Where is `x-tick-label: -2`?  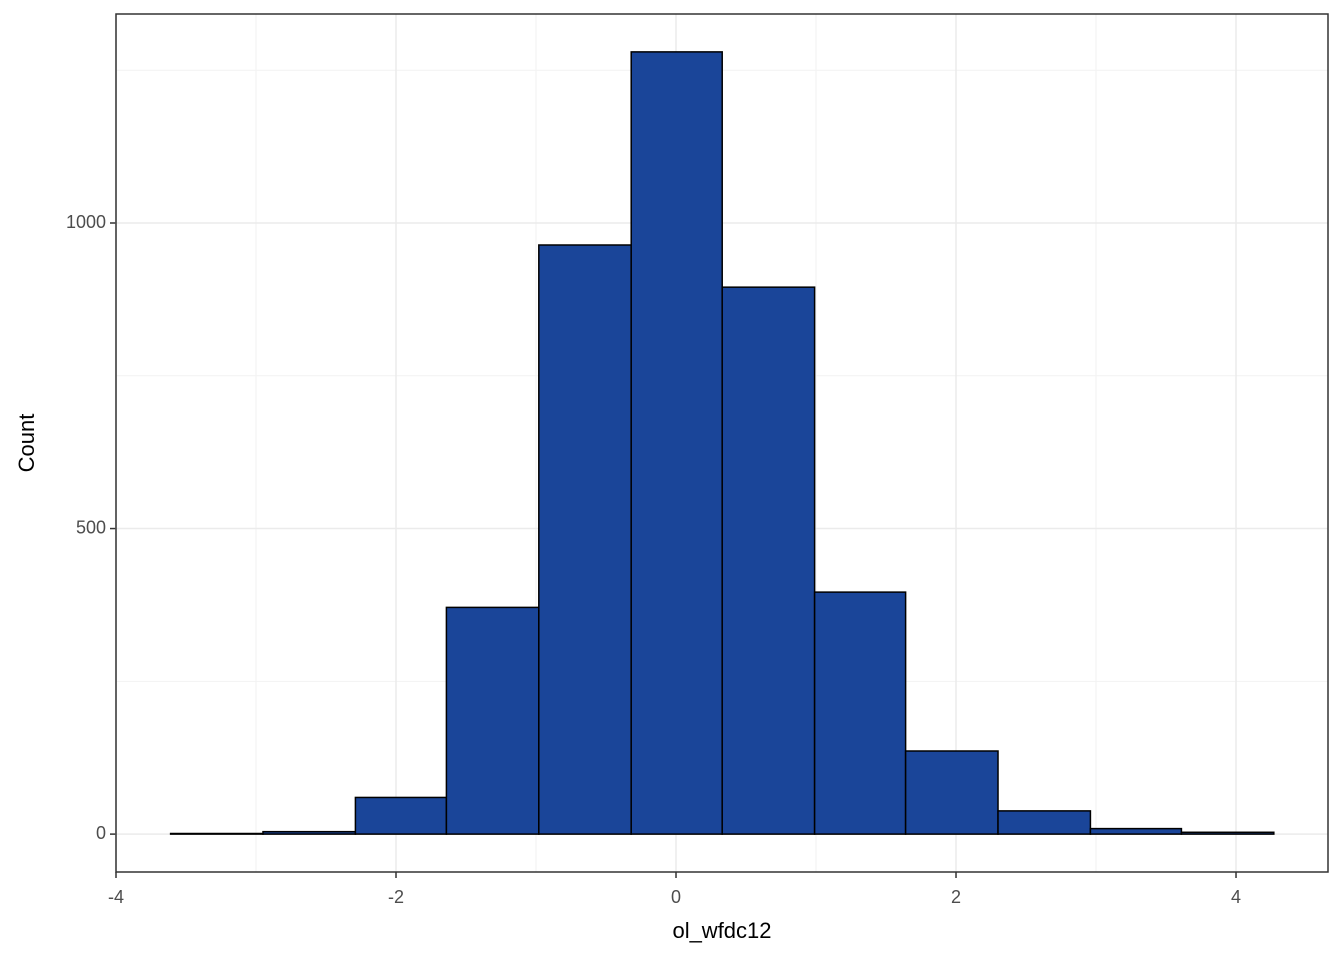
x-tick-label: -2 is located at coordinates (396, 897).